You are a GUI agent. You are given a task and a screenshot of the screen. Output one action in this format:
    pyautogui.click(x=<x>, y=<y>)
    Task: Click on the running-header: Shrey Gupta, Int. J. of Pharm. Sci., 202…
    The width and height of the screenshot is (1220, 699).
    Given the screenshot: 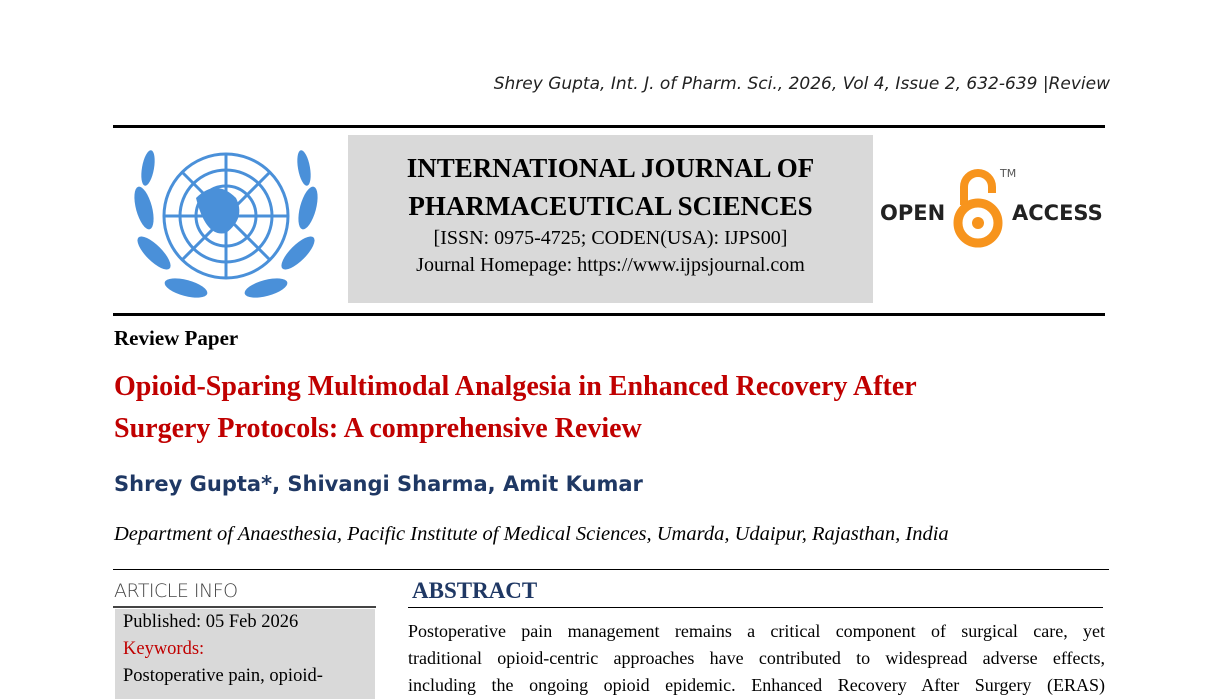 What is the action you would take?
    pyautogui.click(x=801, y=84)
    